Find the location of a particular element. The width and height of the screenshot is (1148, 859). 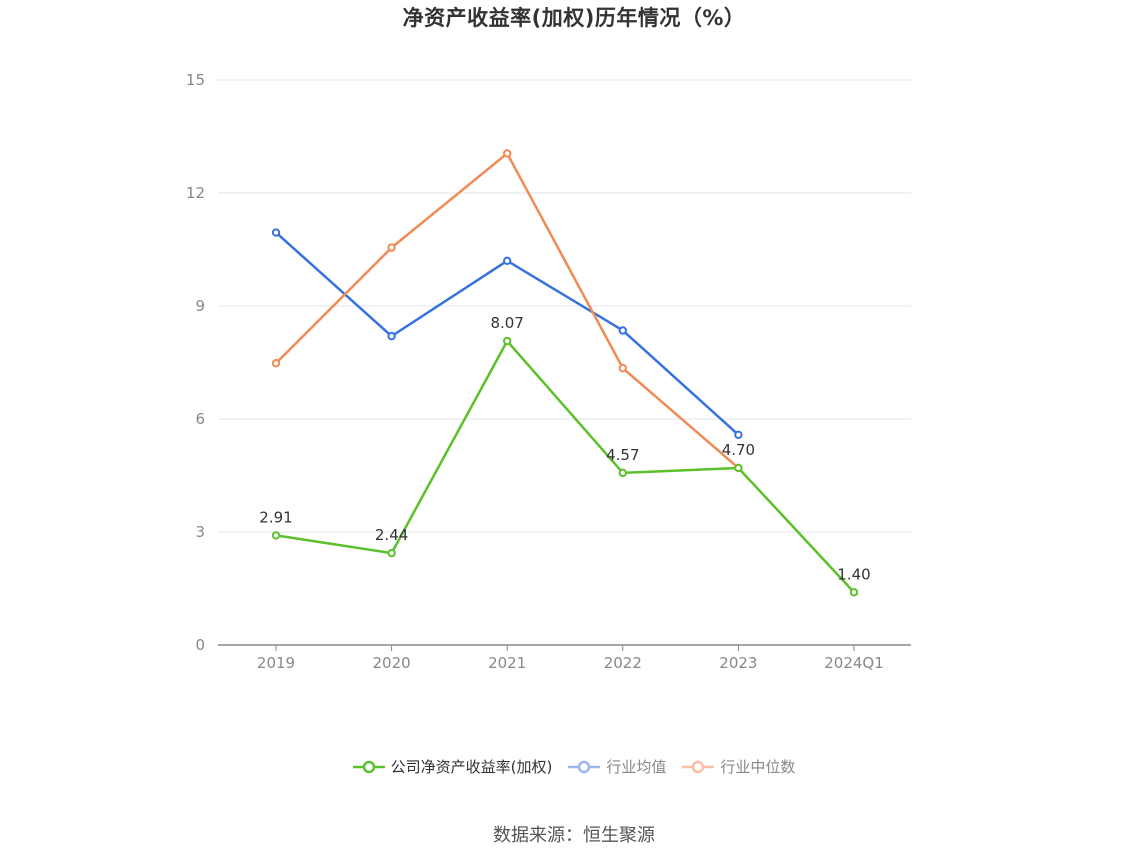

y-tick-label: 0 is located at coordinates (200, 645).